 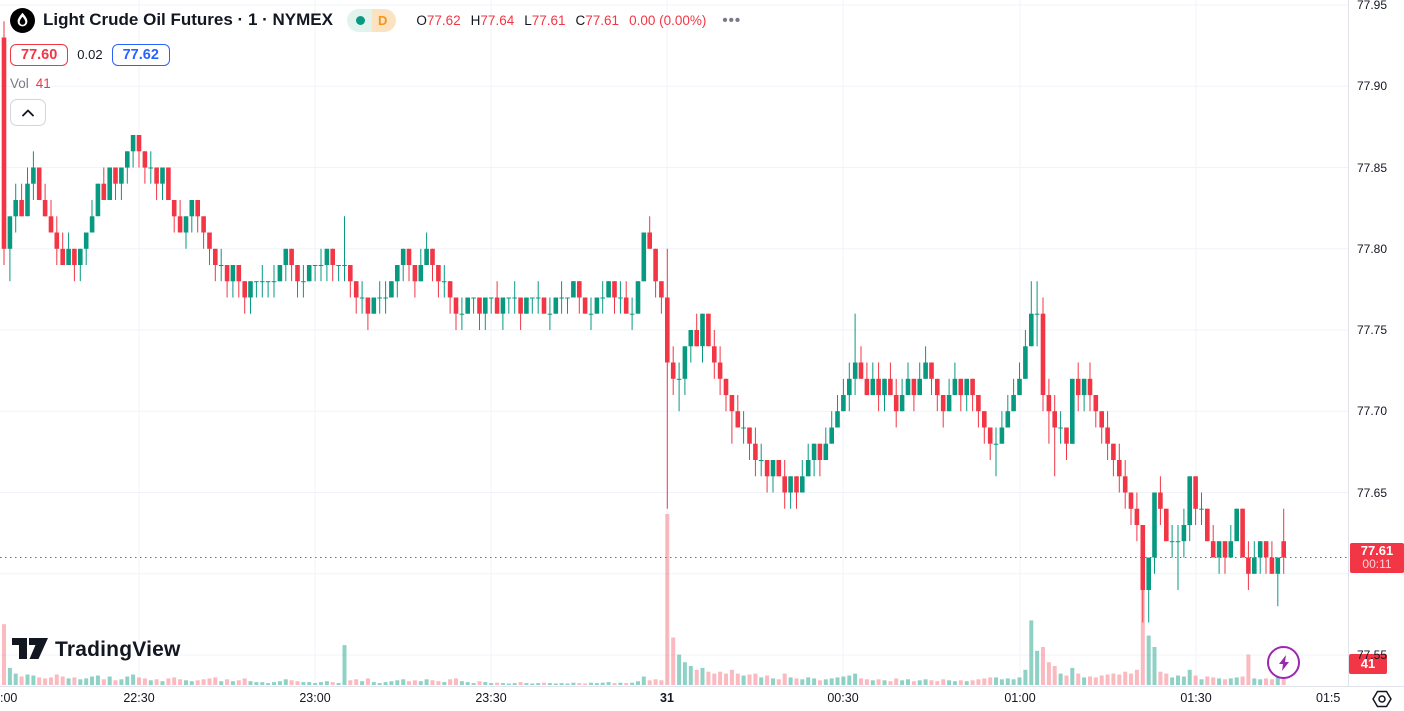 What do you see at coordinates (43, 83) in the screenshot?
I see `volume-legend-value: 41` at bounding box center [43, 83].